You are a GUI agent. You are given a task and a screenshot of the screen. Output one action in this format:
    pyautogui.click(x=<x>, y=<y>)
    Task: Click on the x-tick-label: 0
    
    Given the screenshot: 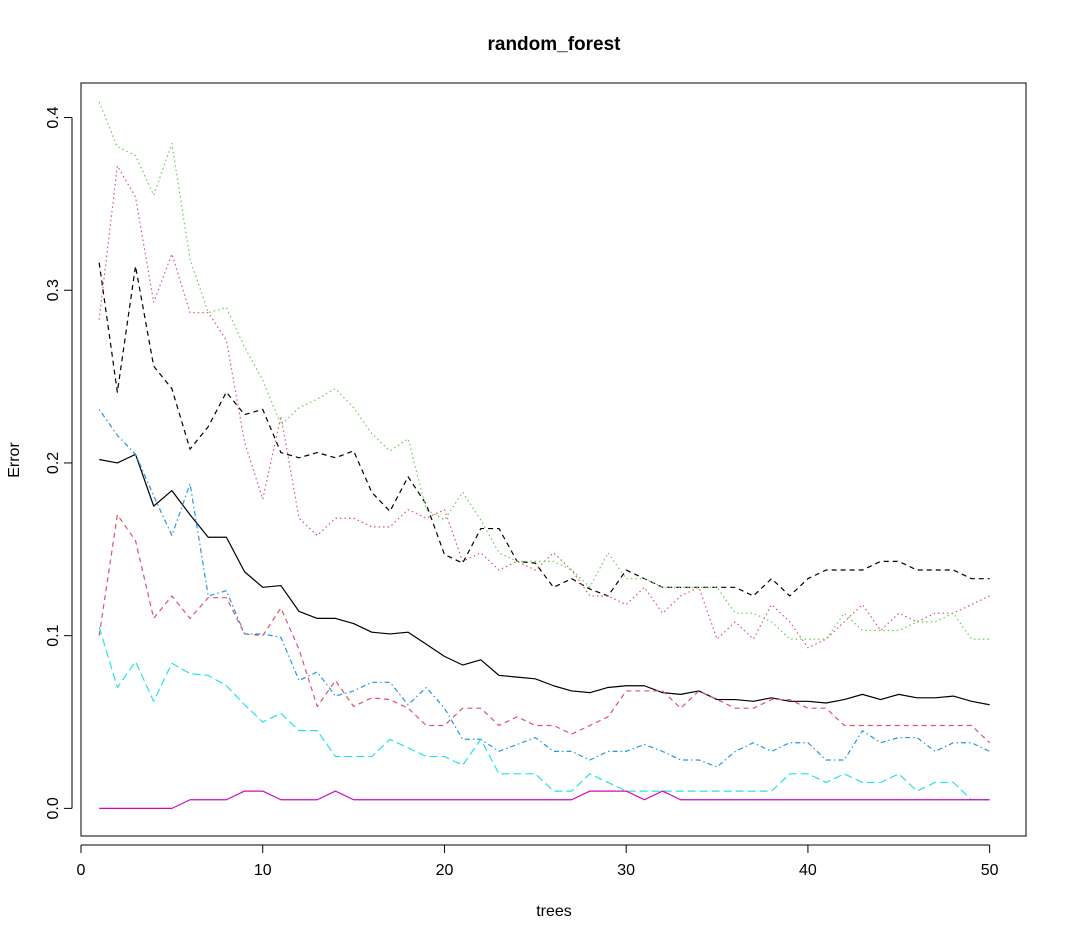 What is the action you would take?
    pyautogui.click(x=81, y=870)
    